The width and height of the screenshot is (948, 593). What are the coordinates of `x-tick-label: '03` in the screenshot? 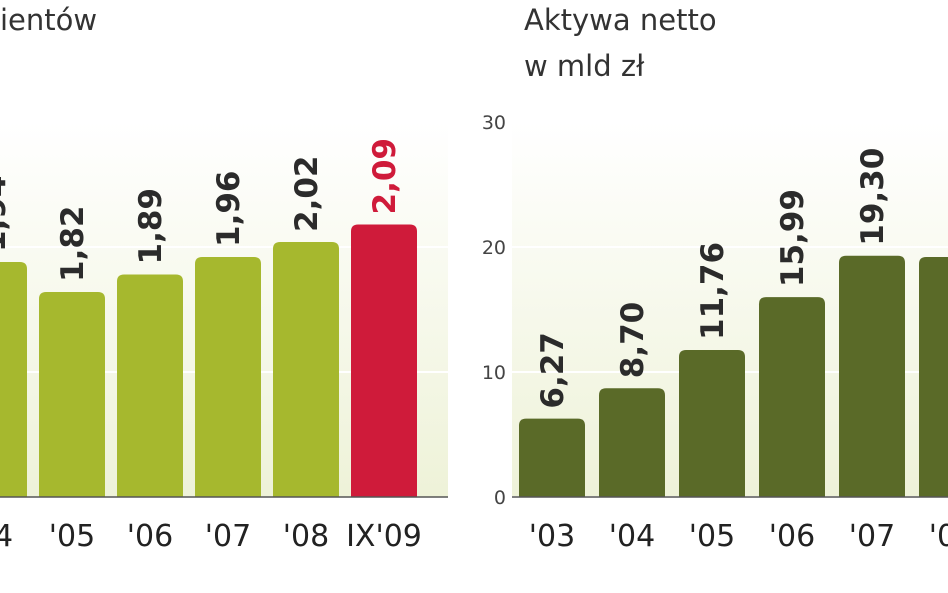 It's located at (552, 536).